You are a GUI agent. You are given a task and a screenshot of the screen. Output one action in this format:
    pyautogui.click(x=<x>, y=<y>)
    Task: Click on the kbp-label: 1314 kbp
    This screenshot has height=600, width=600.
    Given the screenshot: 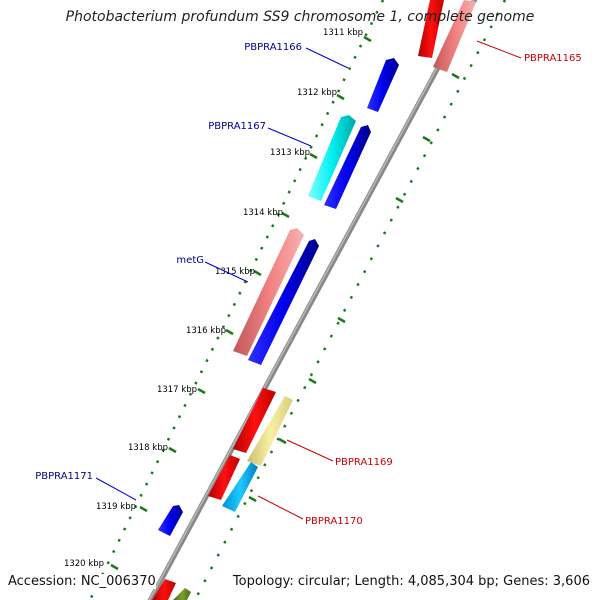 What is the action you would take?
    pyautogui.click(x=263, y=213)
    